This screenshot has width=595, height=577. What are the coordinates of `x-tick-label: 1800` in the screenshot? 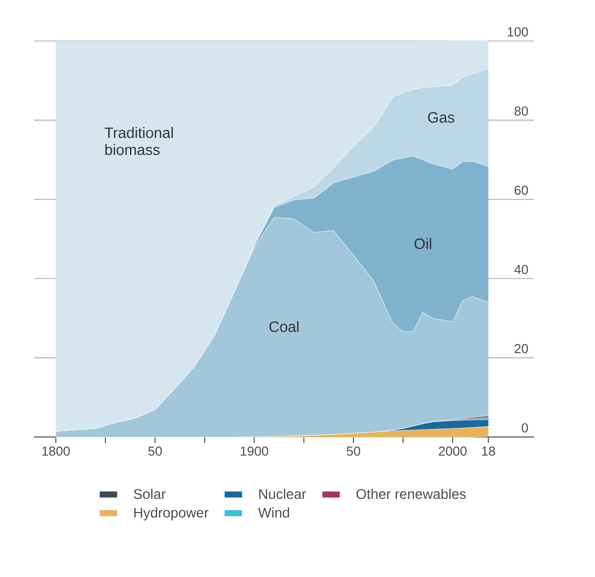 It's located at (56, 451).